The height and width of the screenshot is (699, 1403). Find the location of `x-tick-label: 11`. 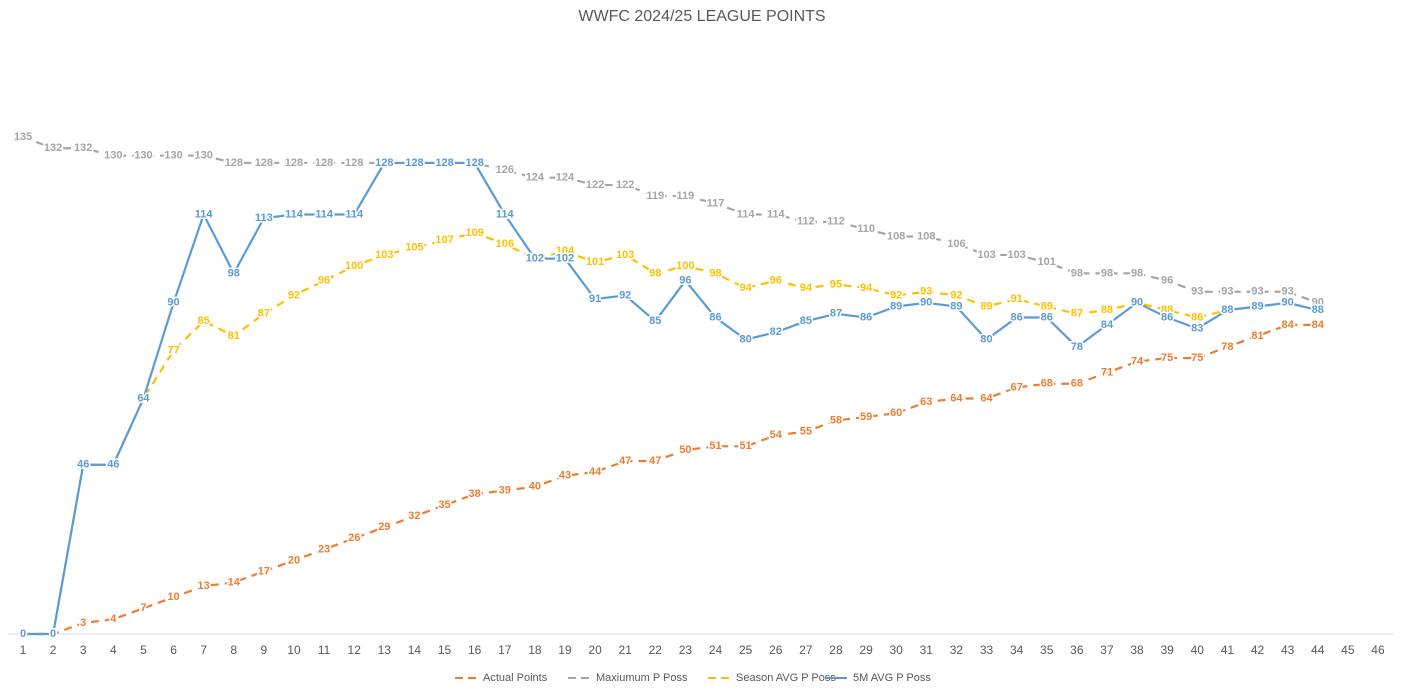

x-tick-label: 11 is located at coordinates (324, 650).